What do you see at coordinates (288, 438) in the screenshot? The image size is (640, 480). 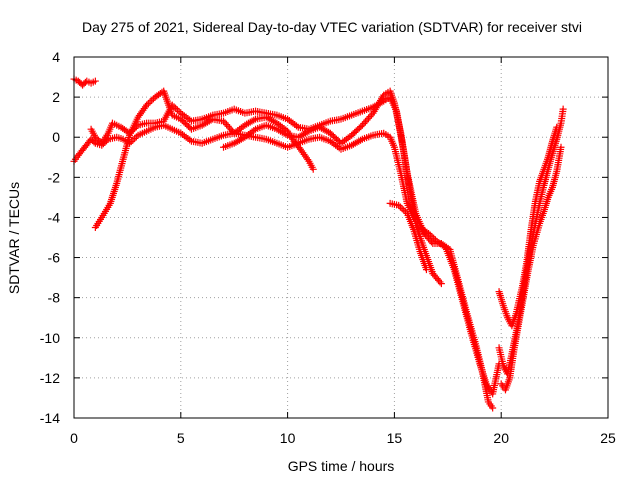 I see `x-tick-label: 10` at bounding box center [288, 438].